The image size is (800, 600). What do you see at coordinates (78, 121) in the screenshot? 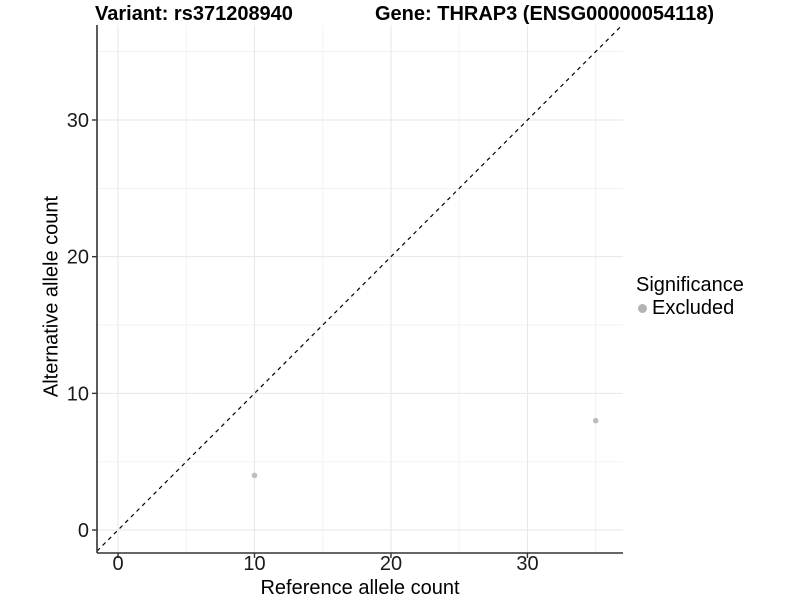
I see `y-tick-label: 30` at bounding box center [78, 121].